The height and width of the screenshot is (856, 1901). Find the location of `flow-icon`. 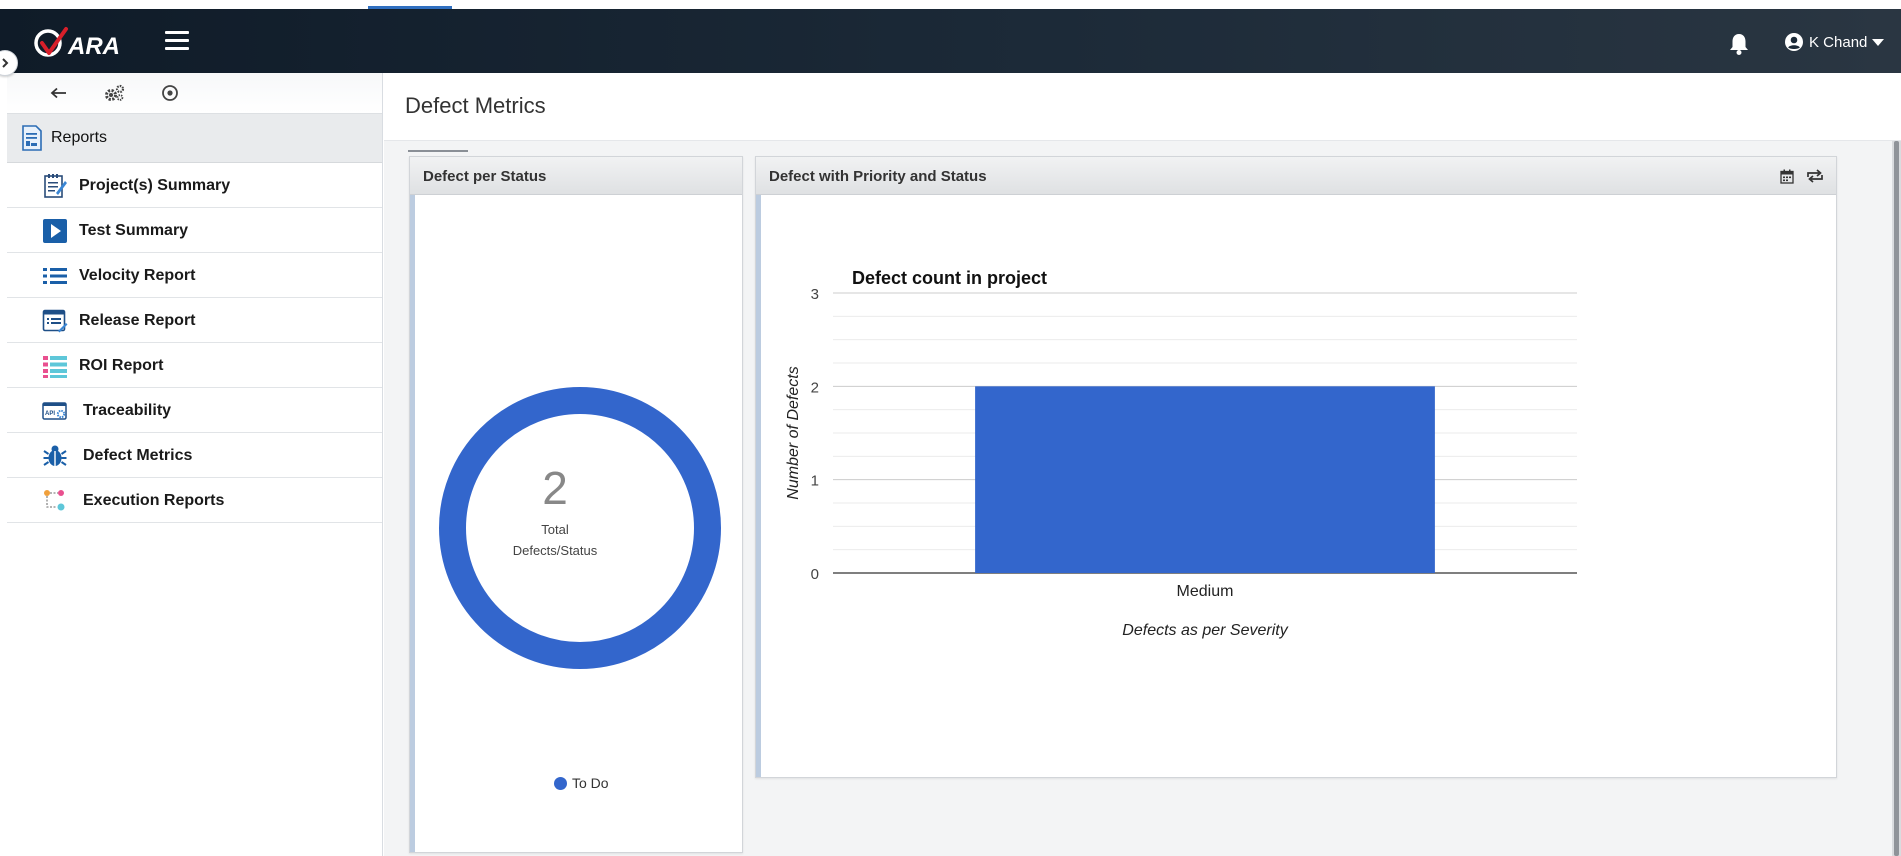

flow-icon is located at coordinates (54, 500).